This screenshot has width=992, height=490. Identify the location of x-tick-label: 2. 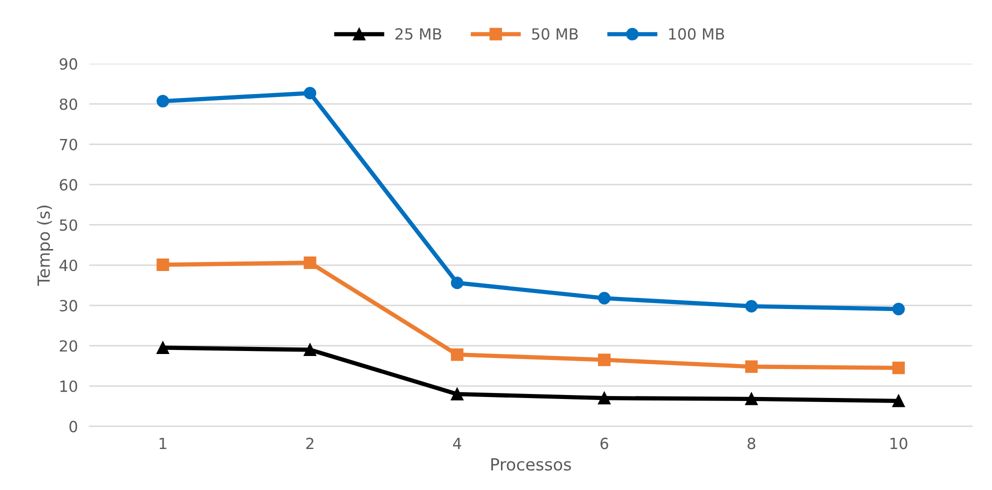
(310, 444).